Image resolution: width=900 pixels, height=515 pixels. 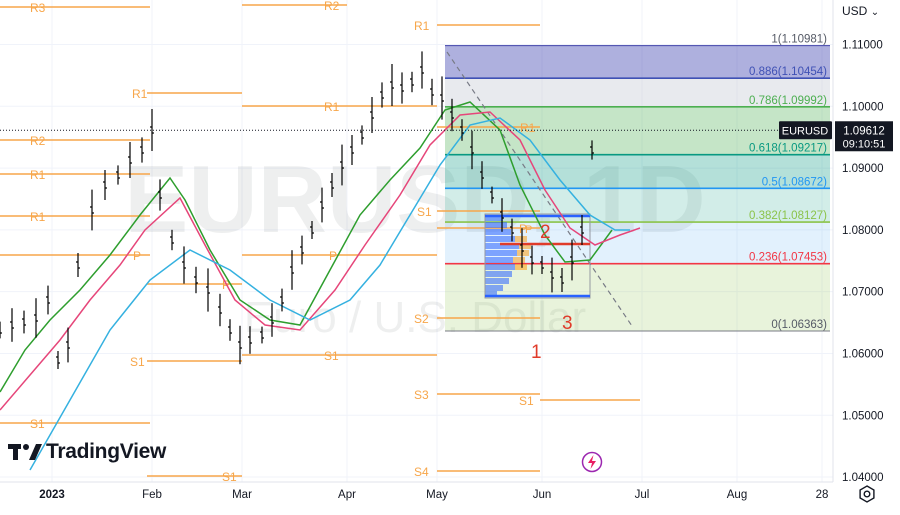 I want to click on lightning-icon, so click(x=592, y=462).